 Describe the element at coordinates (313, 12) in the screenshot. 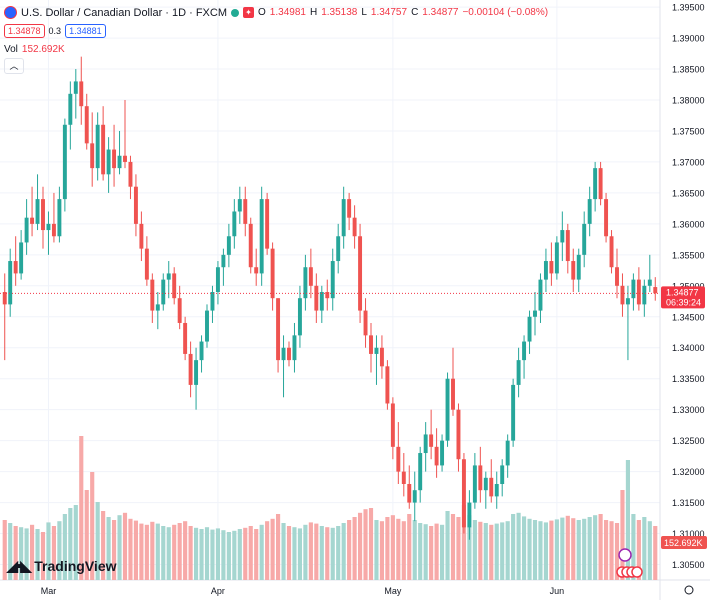

I see `high-label: H` at that location.